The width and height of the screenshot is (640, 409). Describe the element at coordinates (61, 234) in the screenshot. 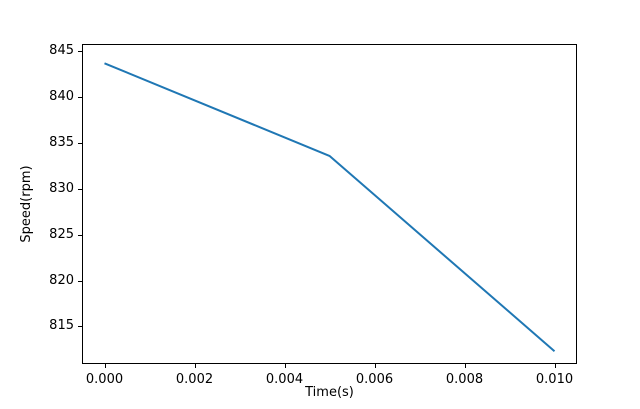

I see `y-tick-label: 825` at that location.